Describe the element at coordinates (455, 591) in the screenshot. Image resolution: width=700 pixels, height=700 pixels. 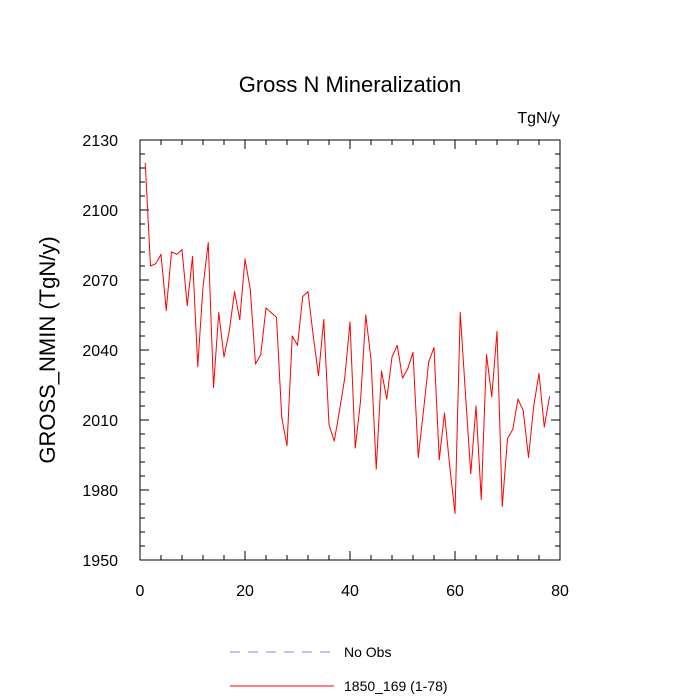
I see `x-tick-label: 60` at that location.